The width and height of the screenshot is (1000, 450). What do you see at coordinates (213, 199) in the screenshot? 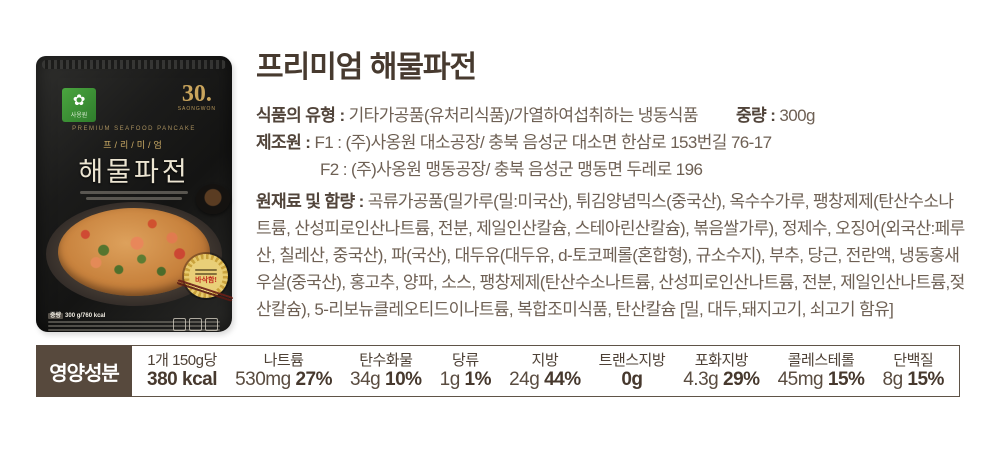
I see `sauce-bowl-photo` at bounding box center [213, 199].